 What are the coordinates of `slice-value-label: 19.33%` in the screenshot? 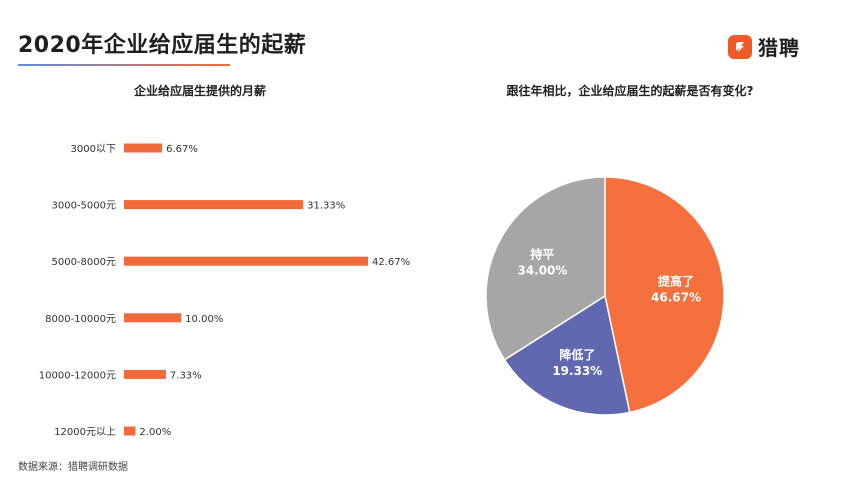 It's located at (577, 371).